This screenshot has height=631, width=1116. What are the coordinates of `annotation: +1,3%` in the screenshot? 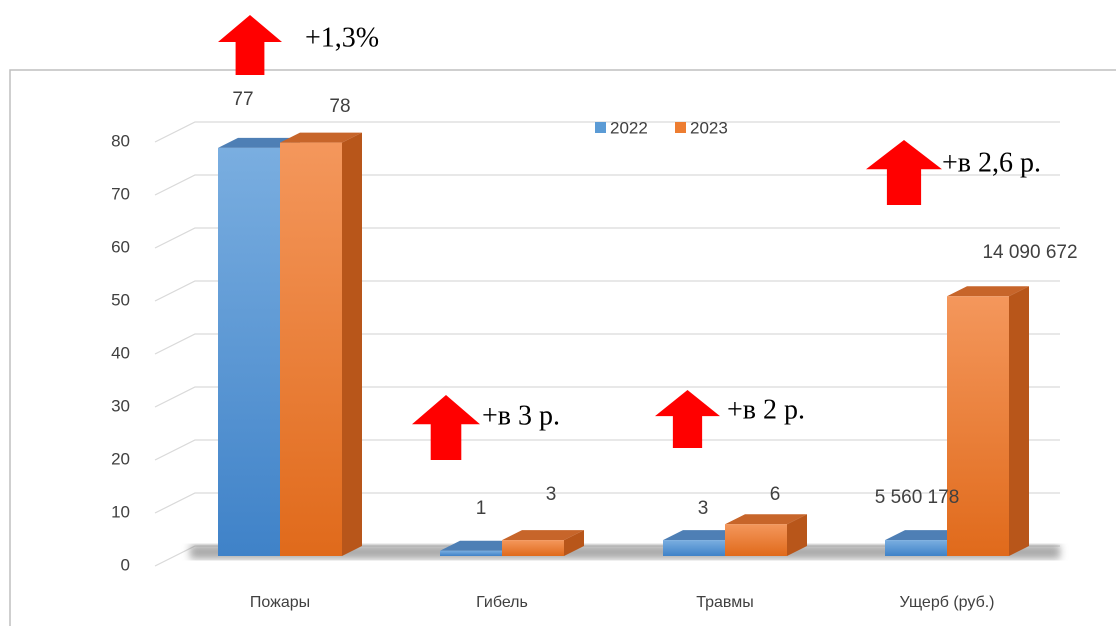 It's located at (342, 37).